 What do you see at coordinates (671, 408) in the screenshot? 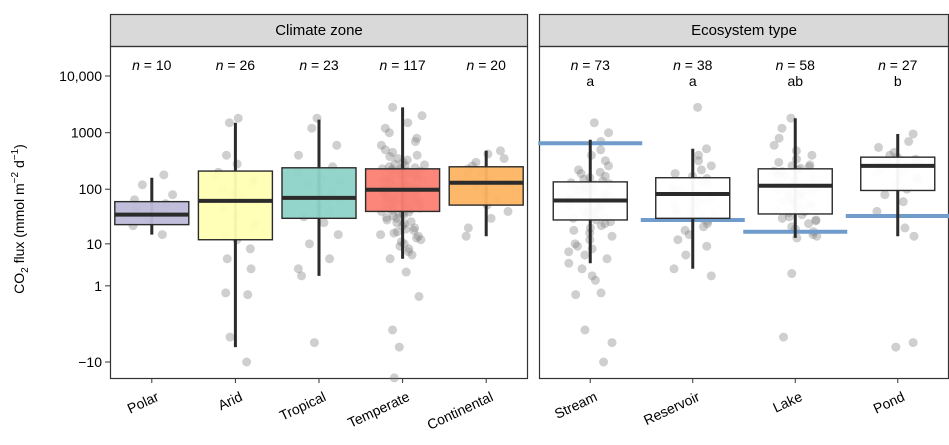
I see `x-tick-label: Reservoir` at bounding box center [671, 408].